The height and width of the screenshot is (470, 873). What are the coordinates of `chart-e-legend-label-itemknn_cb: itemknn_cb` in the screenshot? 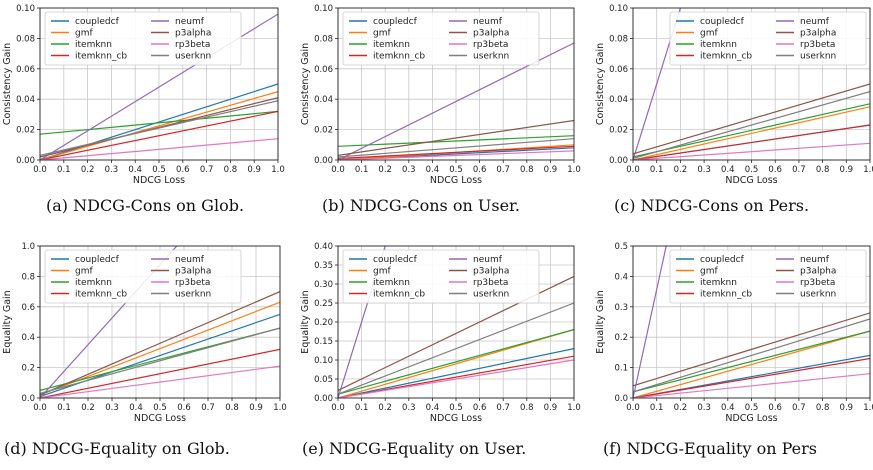 It's located at (399, 295).